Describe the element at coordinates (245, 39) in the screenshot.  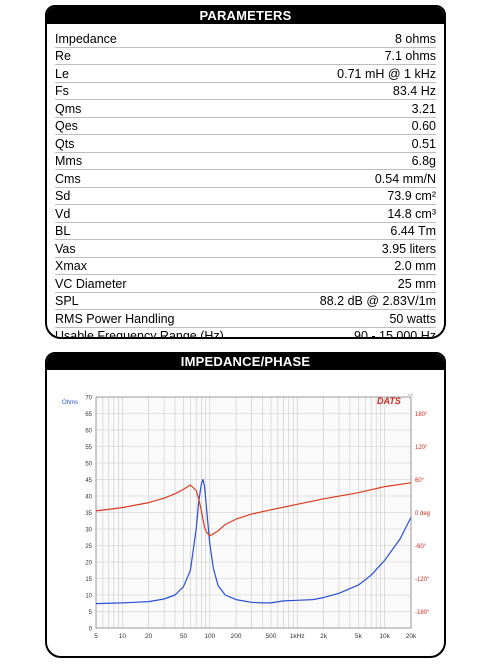
I see `param-row: Impedance 8 ohms` at that location.